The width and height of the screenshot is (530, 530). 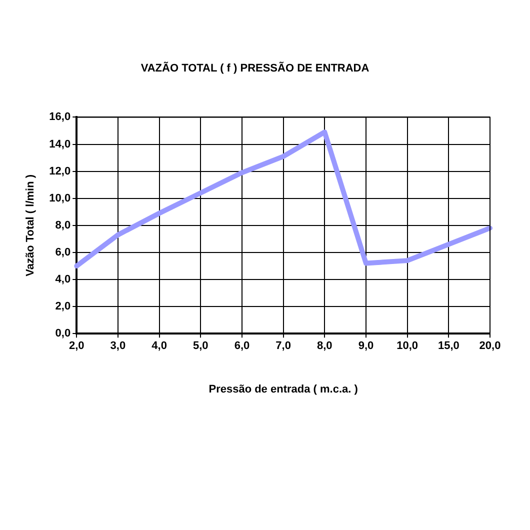 What do you see at coordinates (76, 346) in the screenshot?
I see `x-tick-label: 2,0` at bounding box center [76, 346].